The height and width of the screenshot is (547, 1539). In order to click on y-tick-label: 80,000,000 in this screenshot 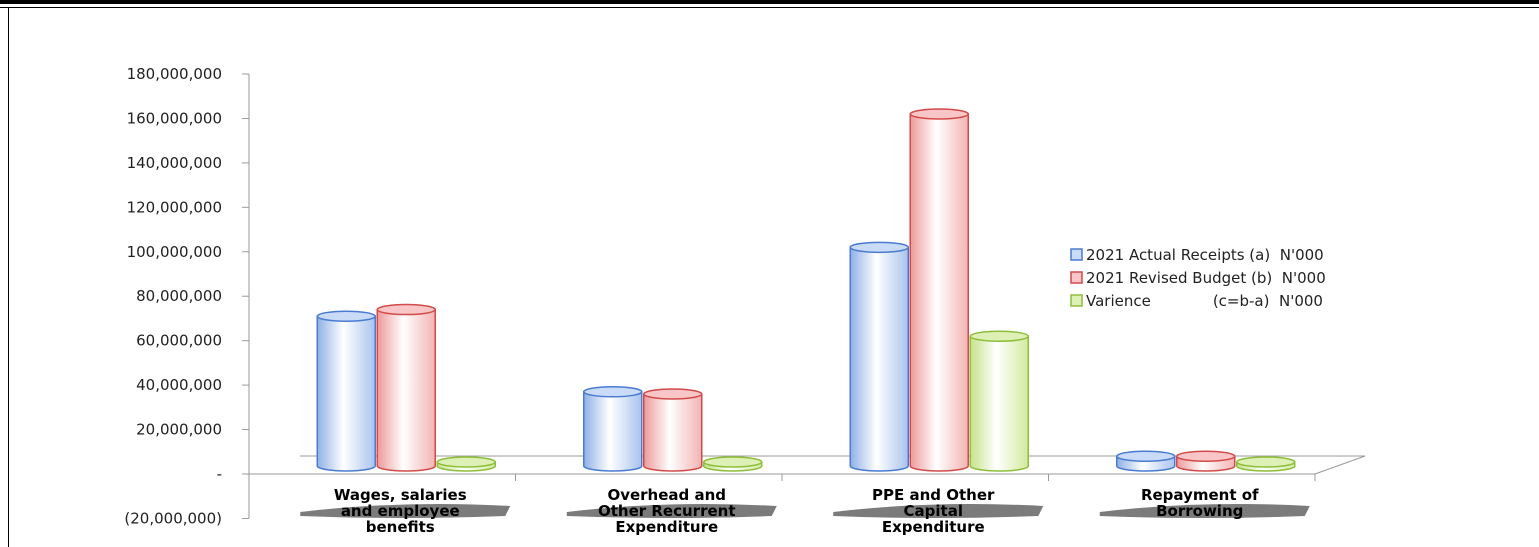, I will do `click(179, 296)`.